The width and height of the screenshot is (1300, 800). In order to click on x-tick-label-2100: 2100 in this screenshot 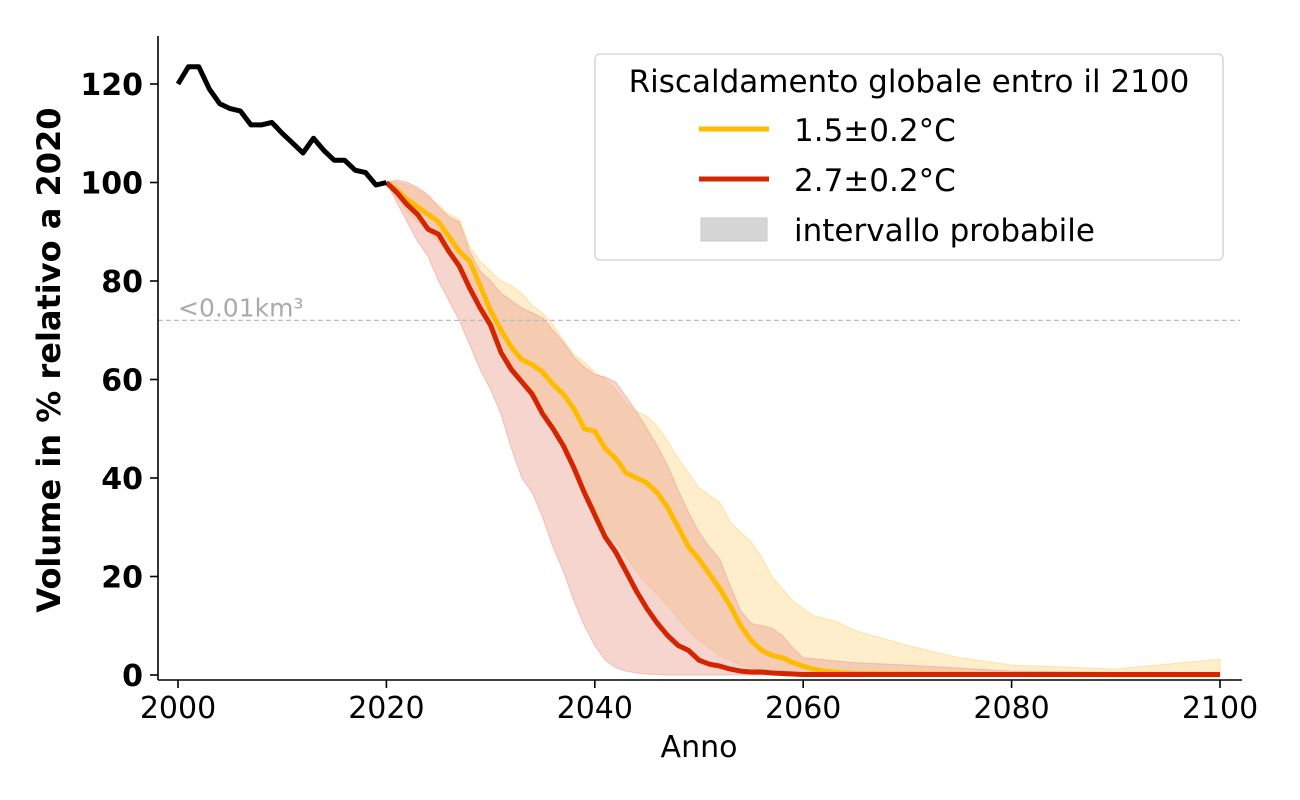, I will do `click(1220, 708)`.